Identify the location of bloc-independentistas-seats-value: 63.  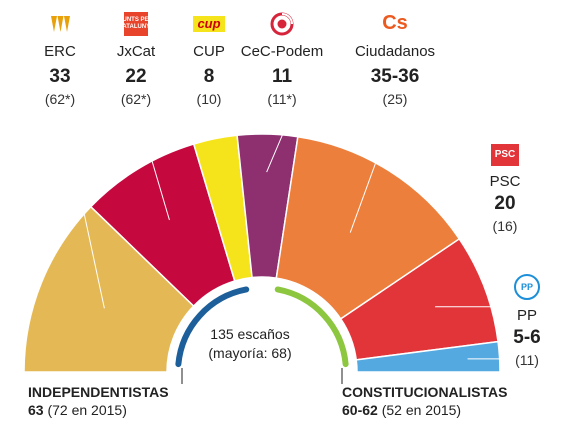
(36, 409).